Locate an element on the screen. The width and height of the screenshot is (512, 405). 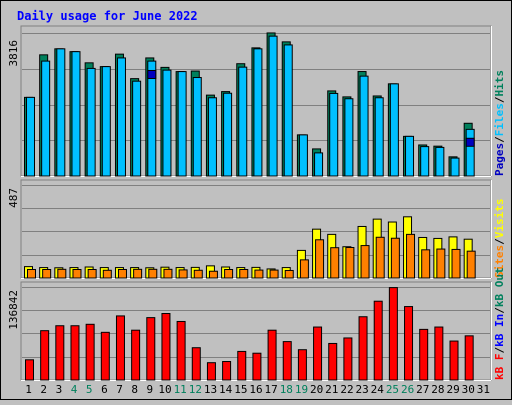
x-tick-label: 19 is located at coordinates (301, 389).